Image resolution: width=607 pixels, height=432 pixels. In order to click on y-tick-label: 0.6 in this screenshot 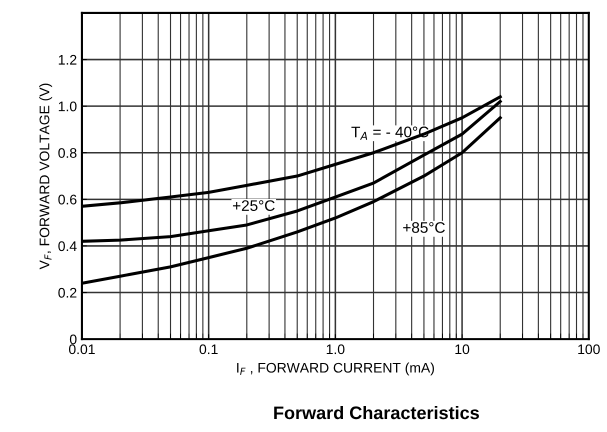, I will do `click(67, 199)`.